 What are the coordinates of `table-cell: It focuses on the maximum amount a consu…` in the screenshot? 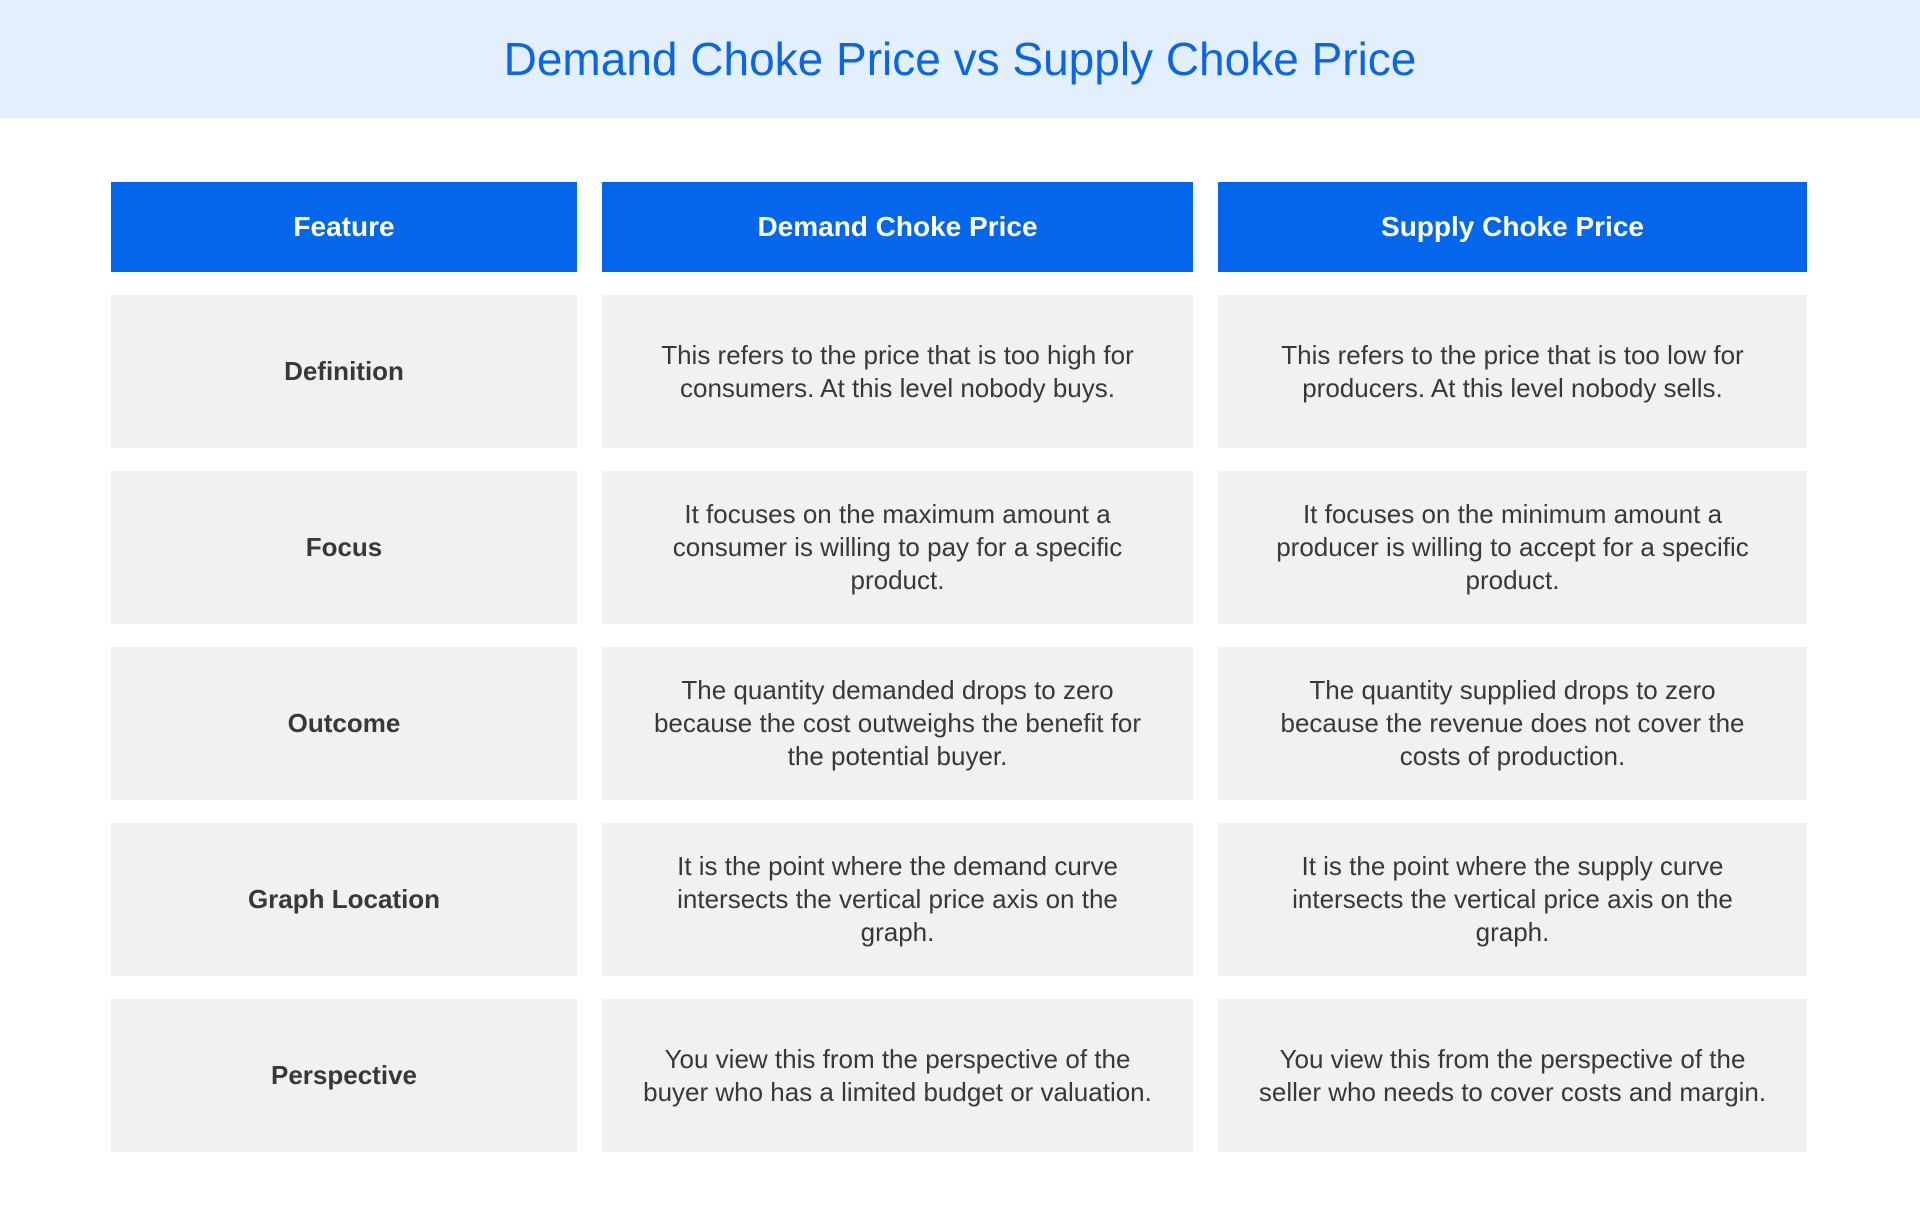 It's located at (897, 547).